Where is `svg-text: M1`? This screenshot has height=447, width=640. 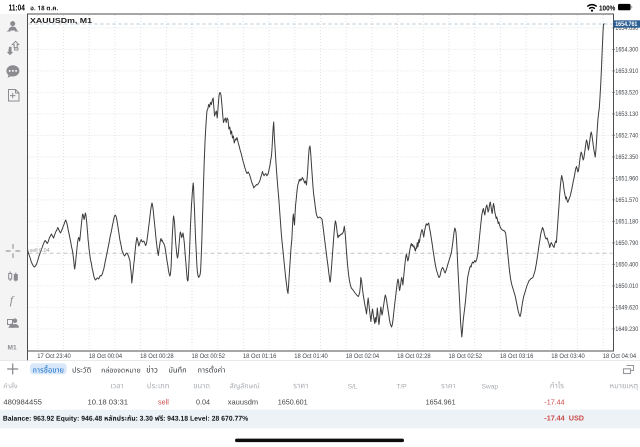 svg-text: M1 is located at coordinates (12, 348).